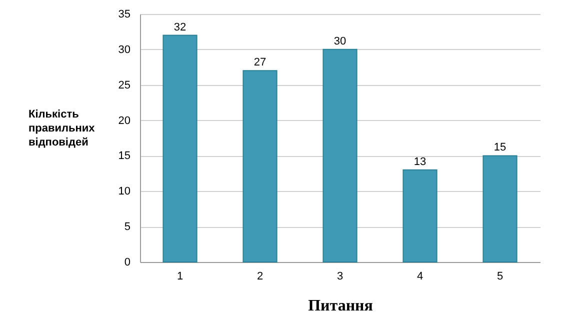 The height and width of the screenshot is (336, 576). I want to click on y-tick-label: 0, so click(127, 262).